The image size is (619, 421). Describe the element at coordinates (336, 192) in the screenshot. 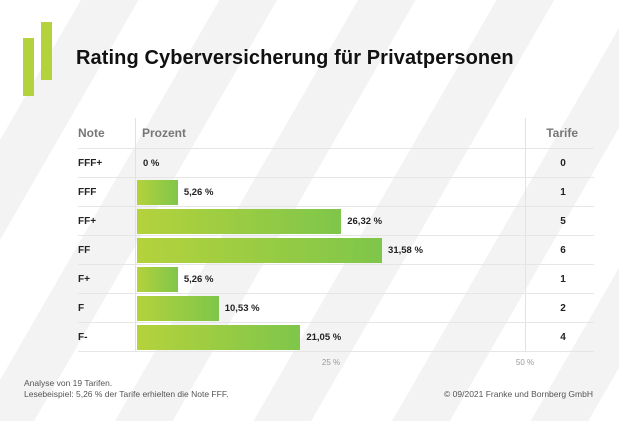

I see `table-row: FFF 5,26 % 1` at that location.